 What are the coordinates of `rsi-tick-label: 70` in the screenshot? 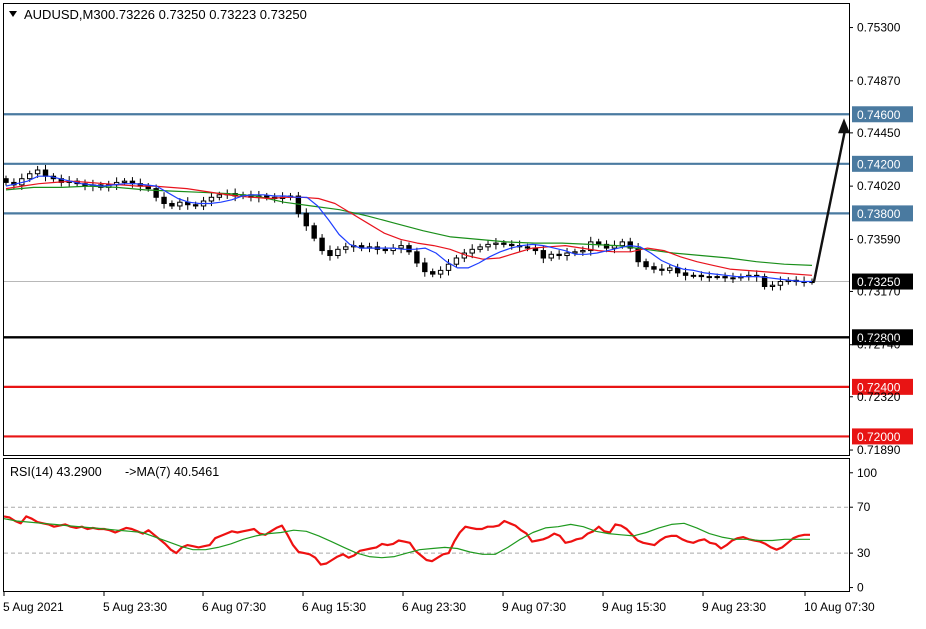 It's located at (864, 507).